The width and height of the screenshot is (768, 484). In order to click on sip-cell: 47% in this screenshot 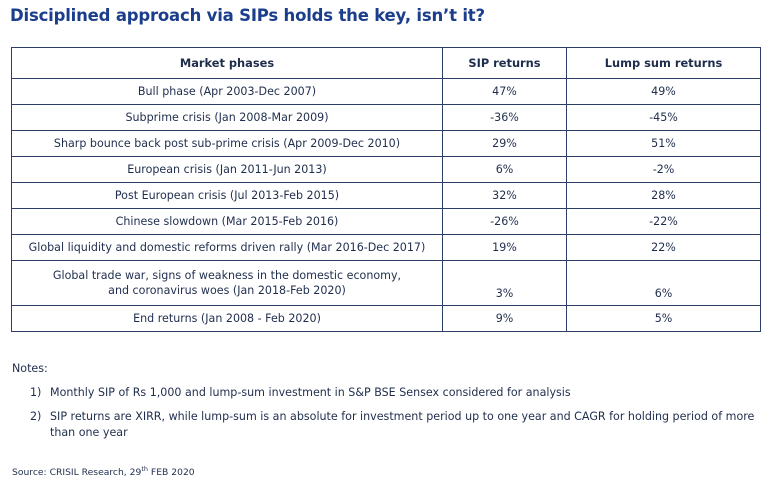, I will do `click(504, 91)`.